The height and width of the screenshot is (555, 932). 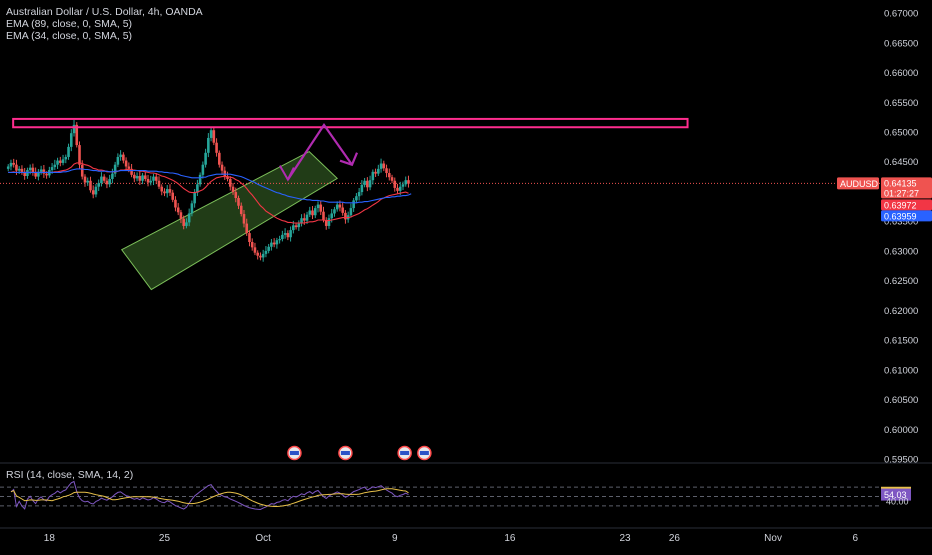 I want to click on resistance-zone, so click(x=350, y=123).